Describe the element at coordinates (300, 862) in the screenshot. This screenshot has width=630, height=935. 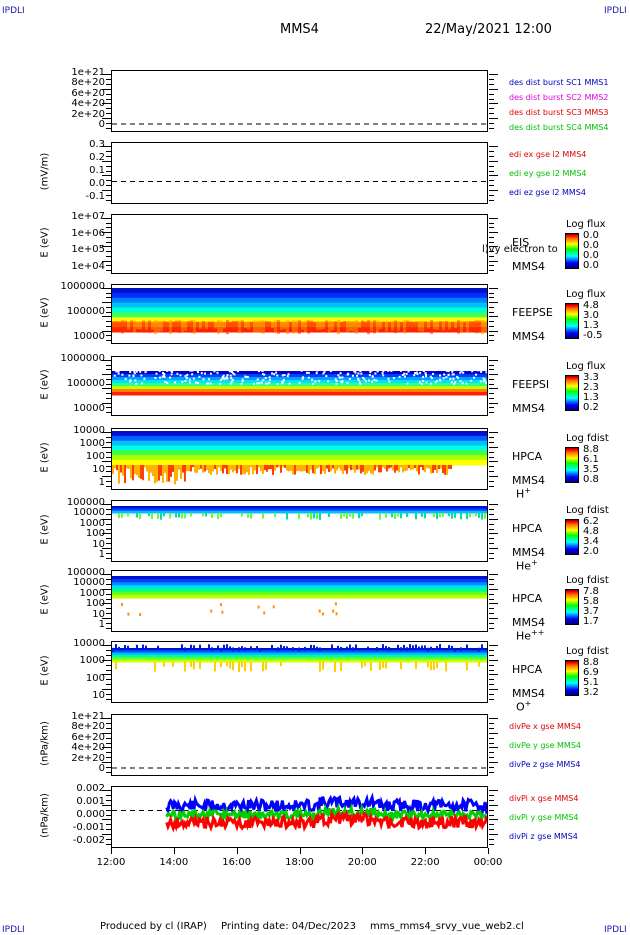
I see `x-tick-label: 18:00` at that location.